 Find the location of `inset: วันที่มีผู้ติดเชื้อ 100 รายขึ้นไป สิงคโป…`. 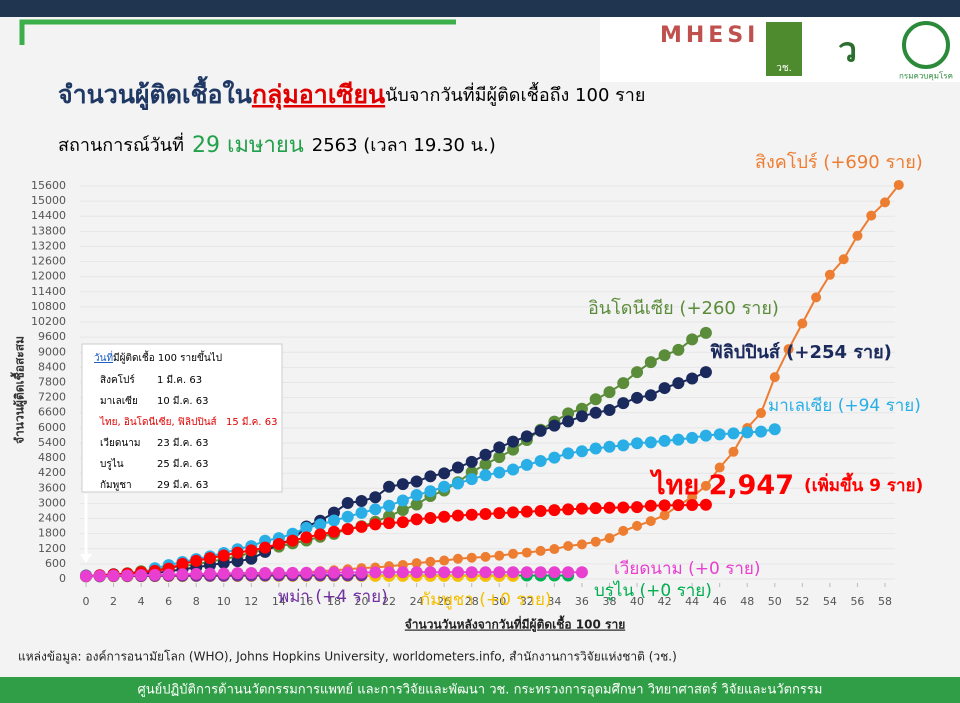

inset: วันที่มีผู้ติดเชื้อ 100 รายขึ้นไป สิงคโป… is located at coordinates (181, 453).